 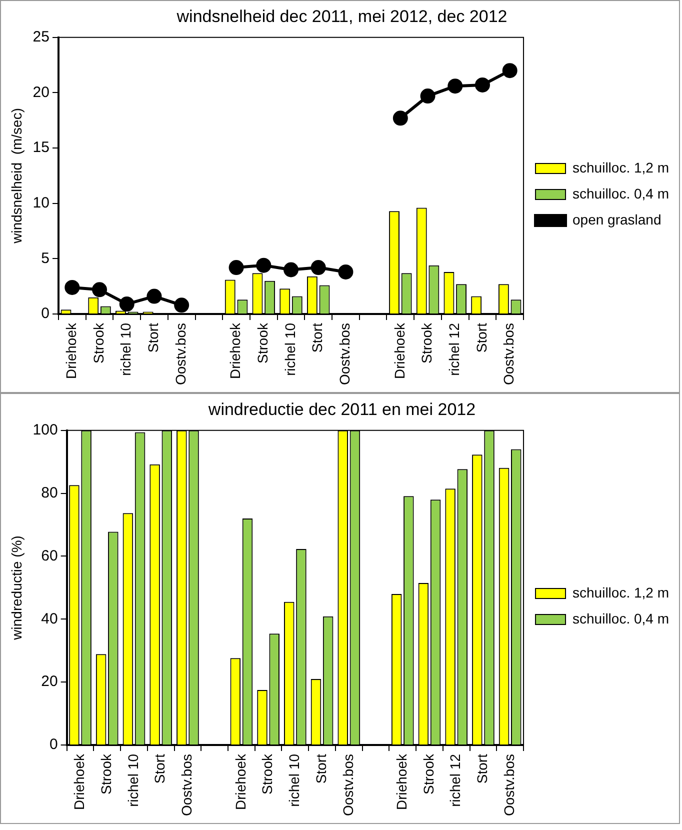 I want to click on y-tick-label: 5, so click(x=45, y=258).